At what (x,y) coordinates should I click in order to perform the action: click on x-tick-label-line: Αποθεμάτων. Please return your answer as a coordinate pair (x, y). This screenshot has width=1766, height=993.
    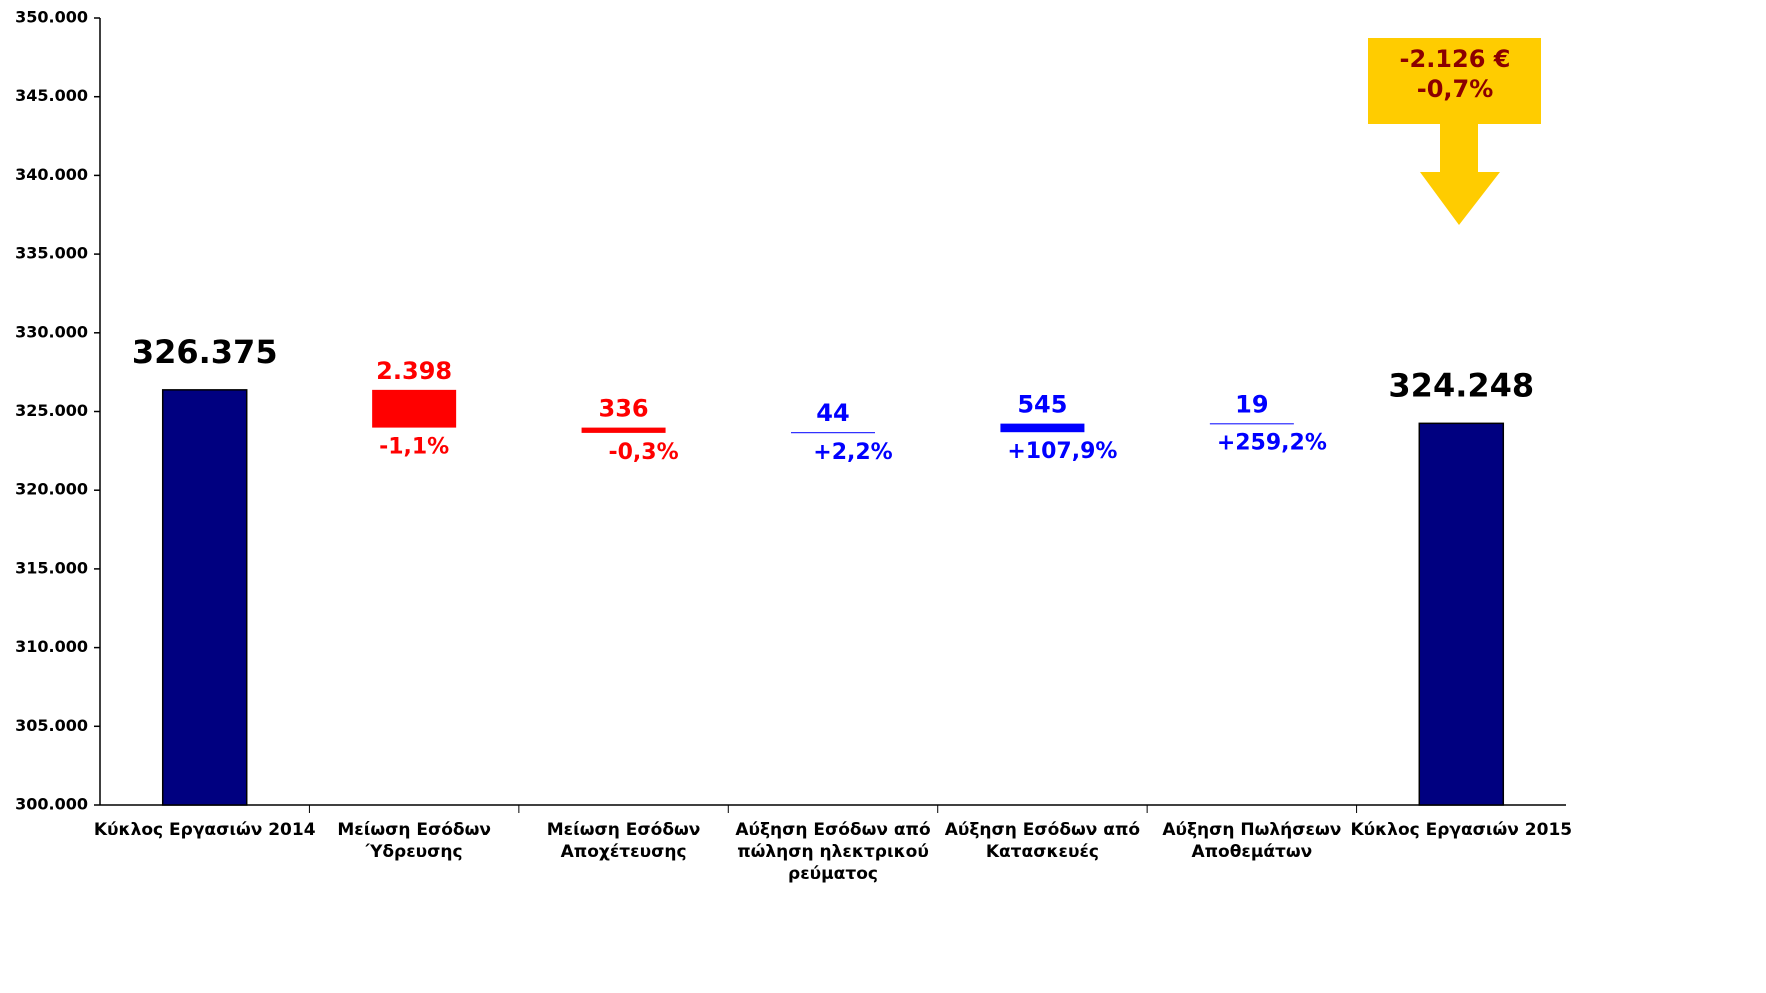
    Looking at the image, I should click on (1251, 852).